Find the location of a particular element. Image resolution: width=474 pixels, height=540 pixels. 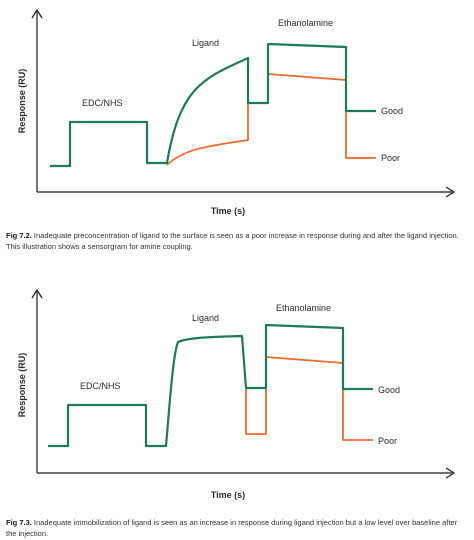

figure-1-number: Fig 7.2. is located at coordinates (19, 235).